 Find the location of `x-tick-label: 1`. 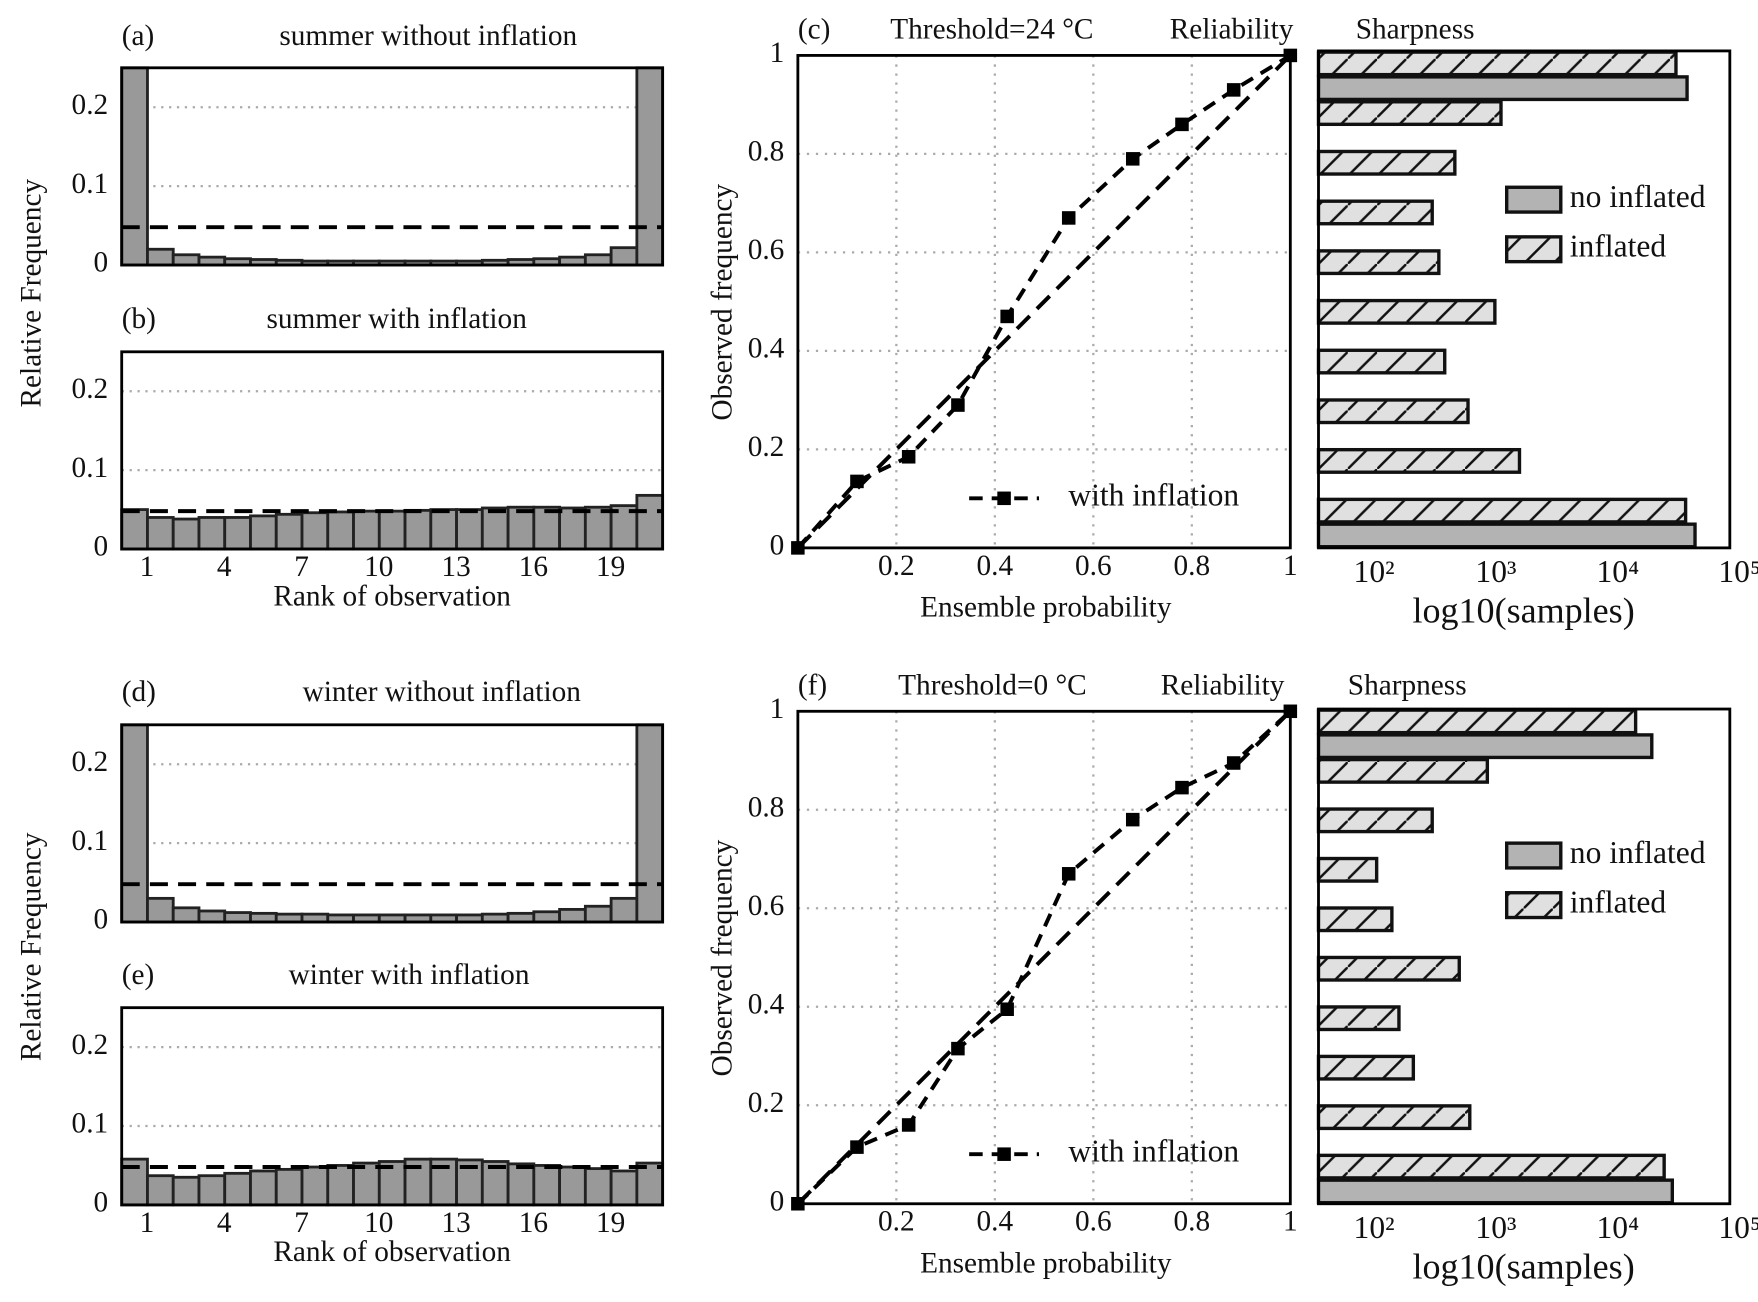

x-tick-label: 1 is located at coordinates (1290, 566).